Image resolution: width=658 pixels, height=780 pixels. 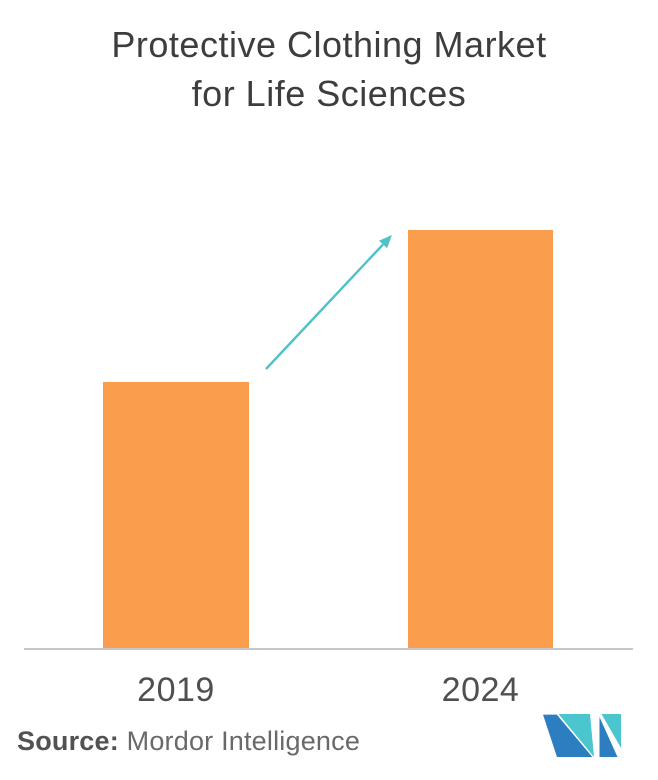 I want to click on logo-right-teal-stroke, so click(x=611, y=731).